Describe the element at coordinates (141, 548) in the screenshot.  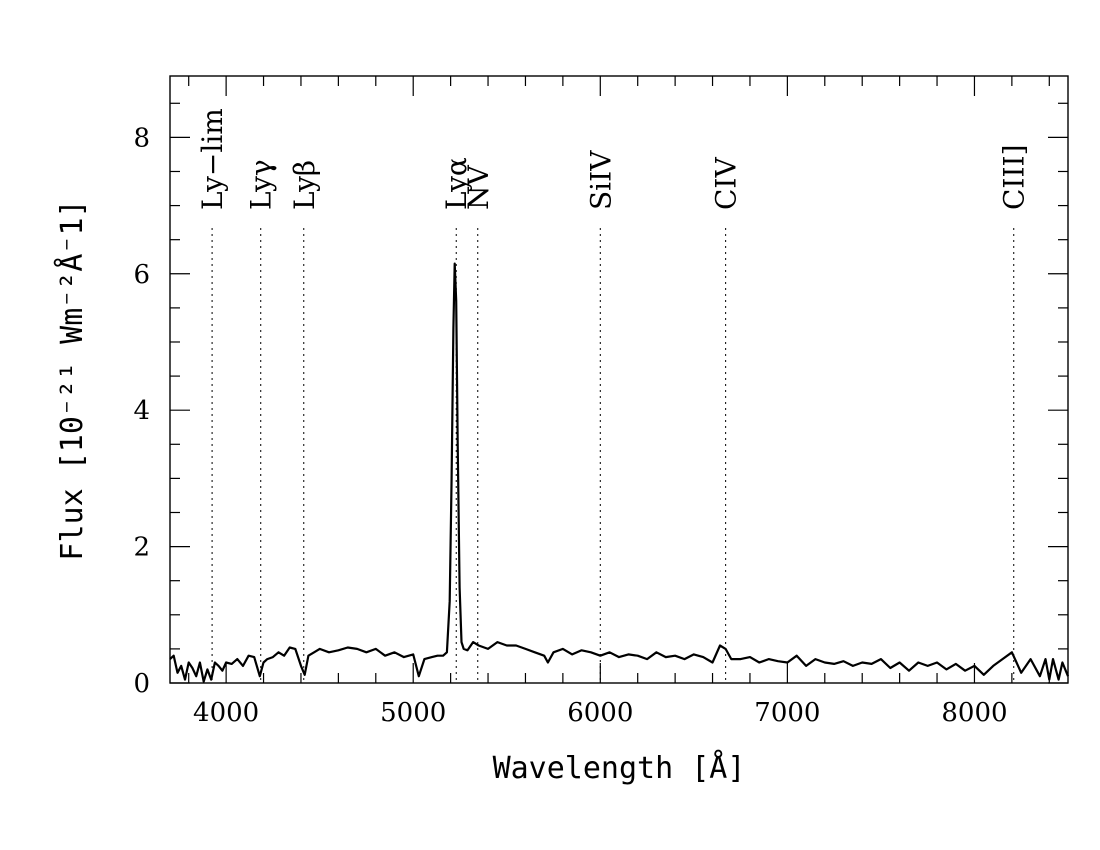
I see `y-tick-label: 2` at that location.